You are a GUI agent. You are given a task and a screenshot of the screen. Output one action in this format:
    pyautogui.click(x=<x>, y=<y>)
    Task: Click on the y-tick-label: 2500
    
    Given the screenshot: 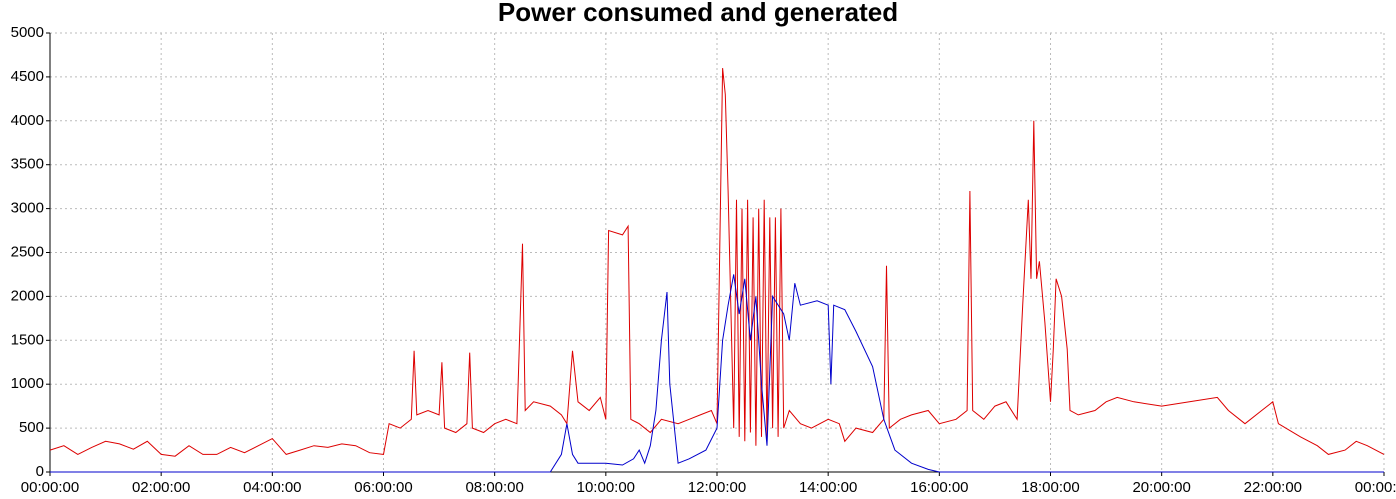 What is the action you would take?
    pyautogui.click(x=27, y=251)
    